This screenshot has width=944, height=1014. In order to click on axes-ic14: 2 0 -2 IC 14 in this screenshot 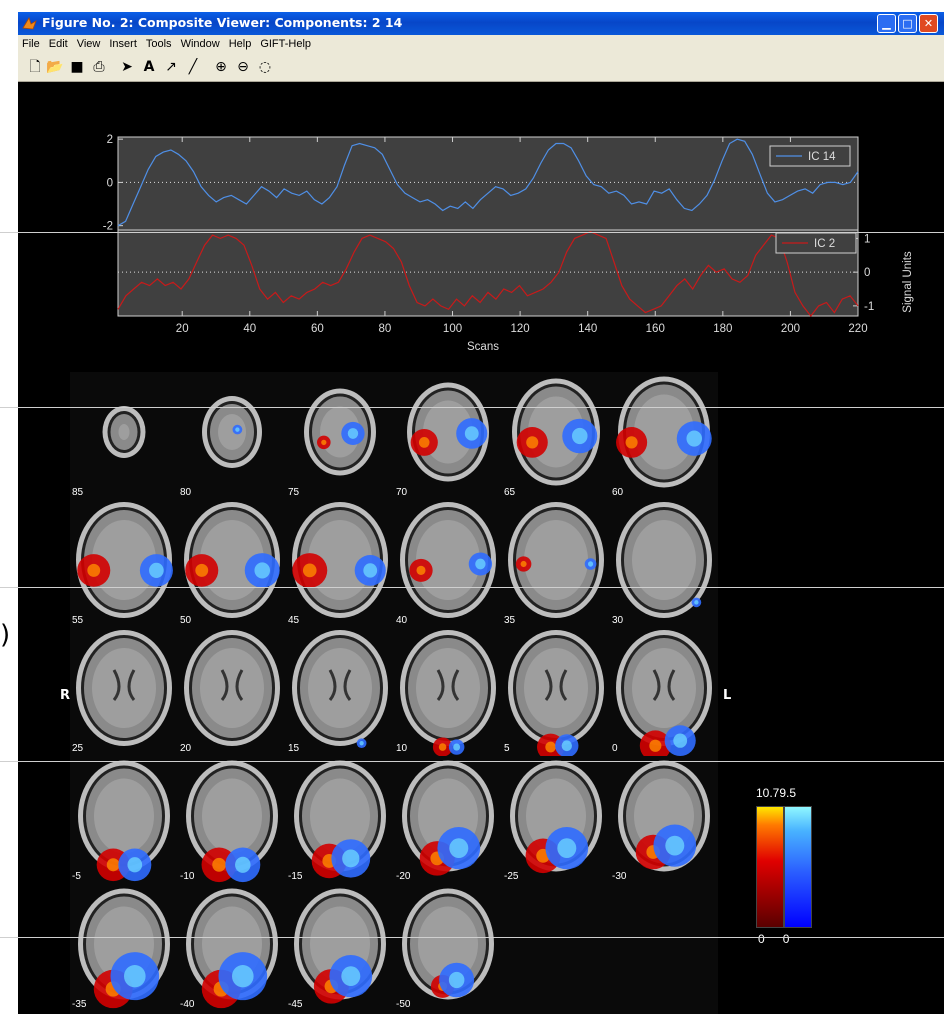, I will do `click(481, 183)`.